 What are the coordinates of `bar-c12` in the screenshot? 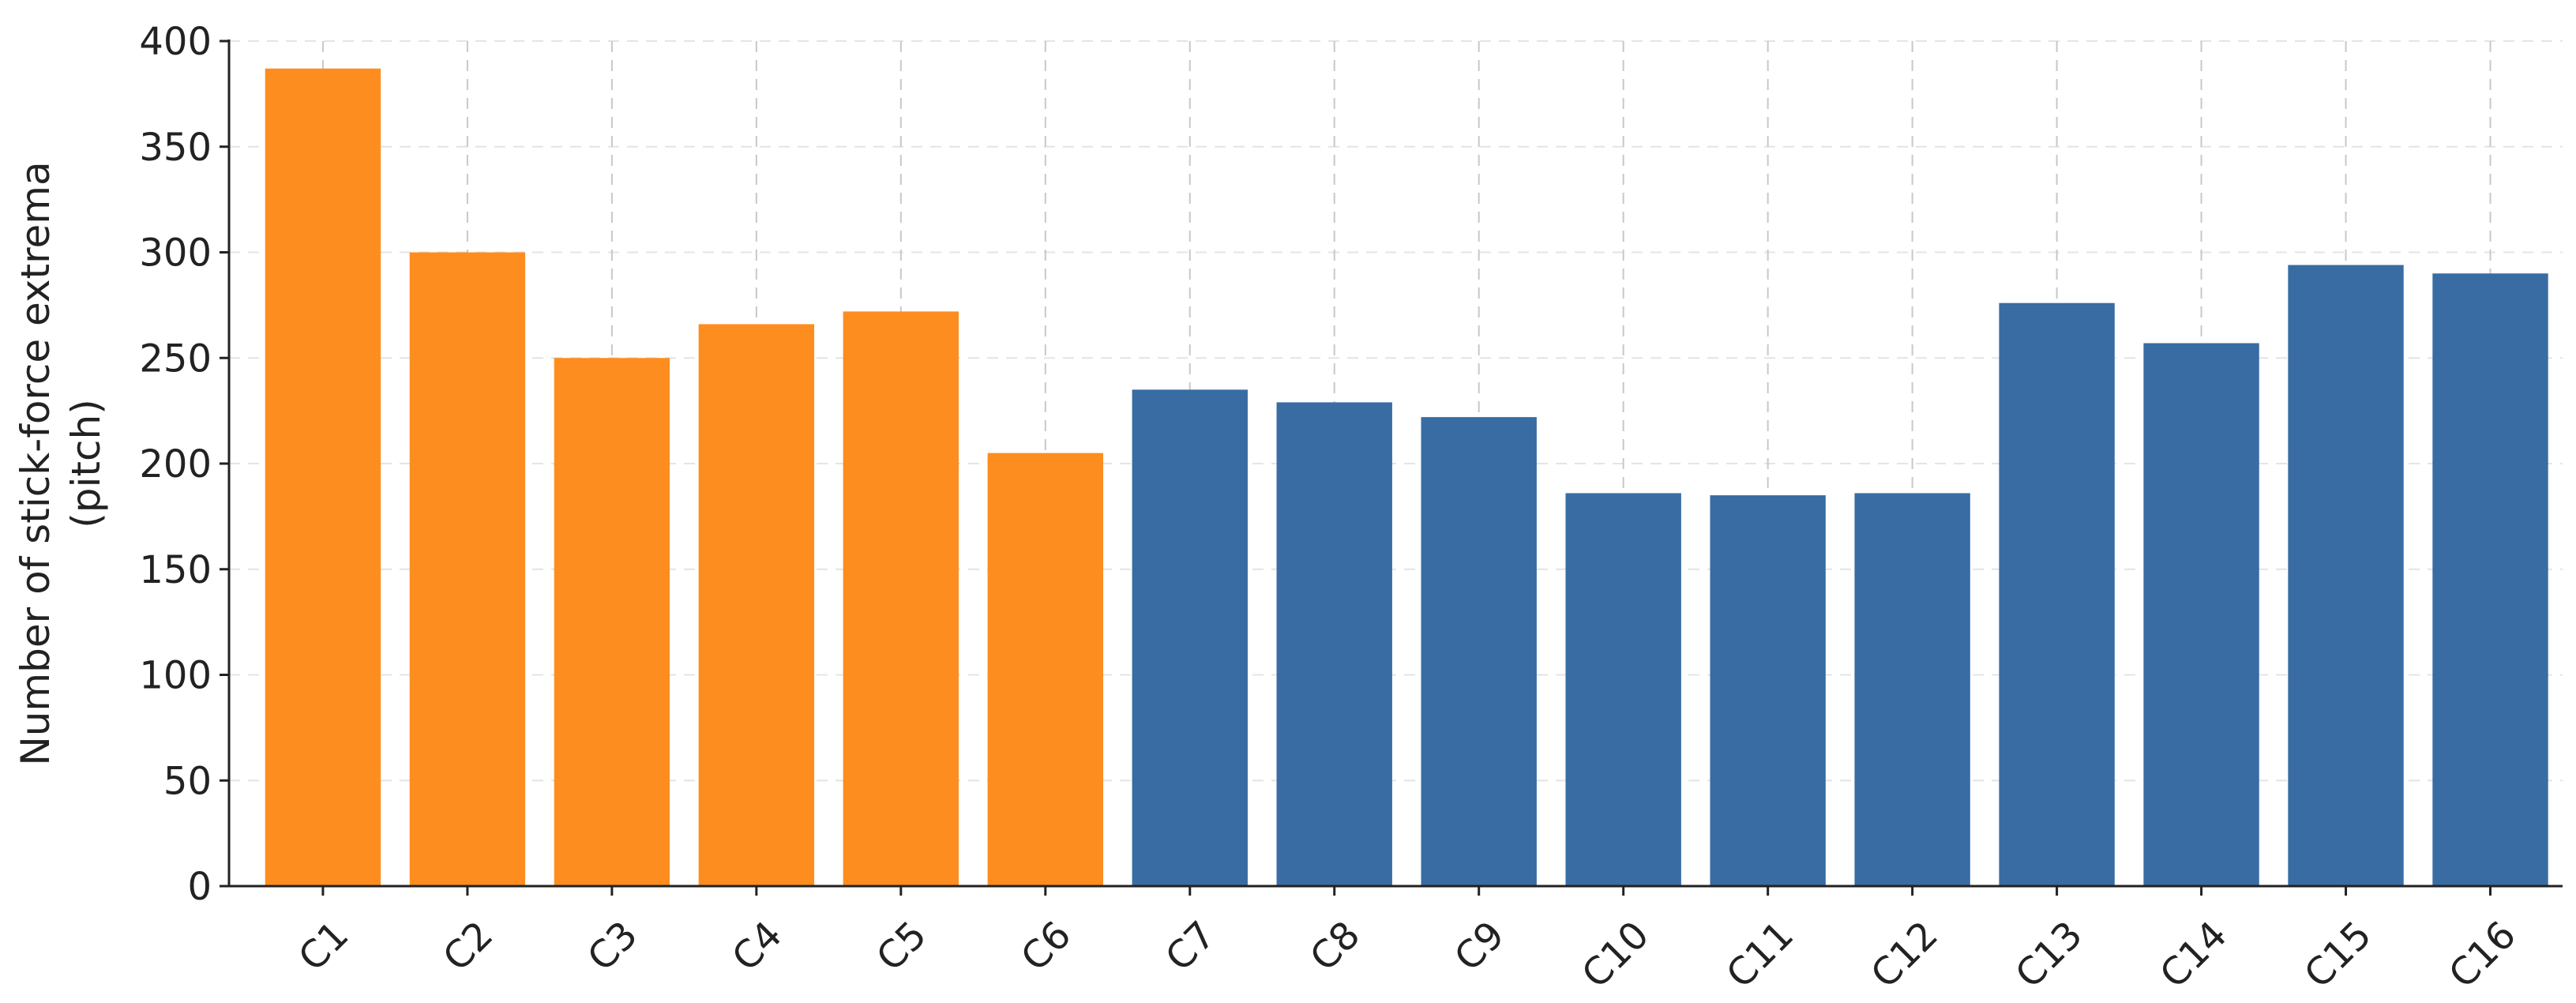 It's located at (1912, 690).